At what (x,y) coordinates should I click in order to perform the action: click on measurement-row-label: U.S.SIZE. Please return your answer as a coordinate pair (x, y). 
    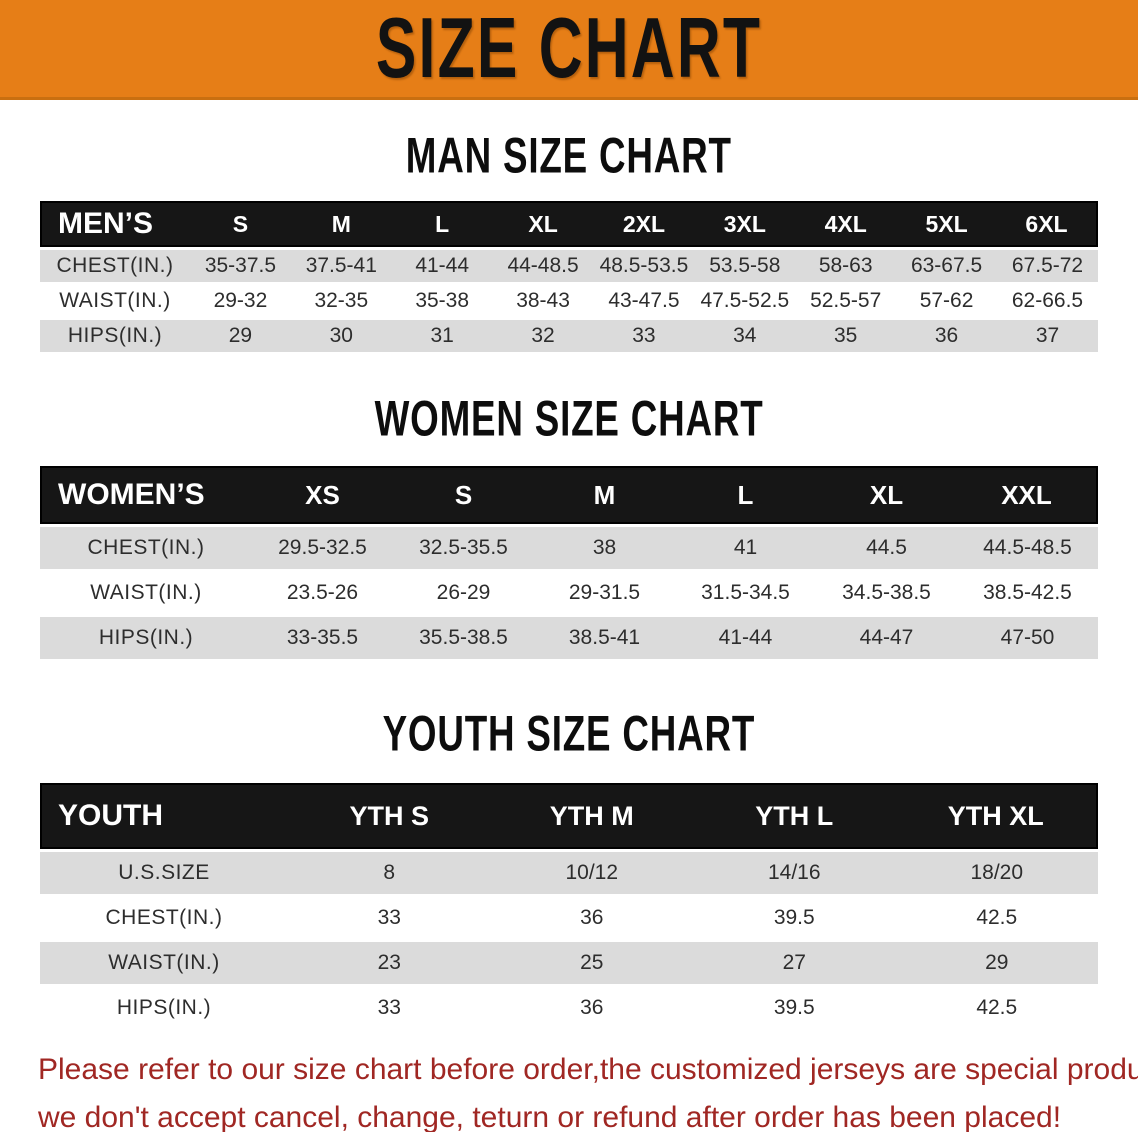
    Looking at the image, I should click on (164, 873).